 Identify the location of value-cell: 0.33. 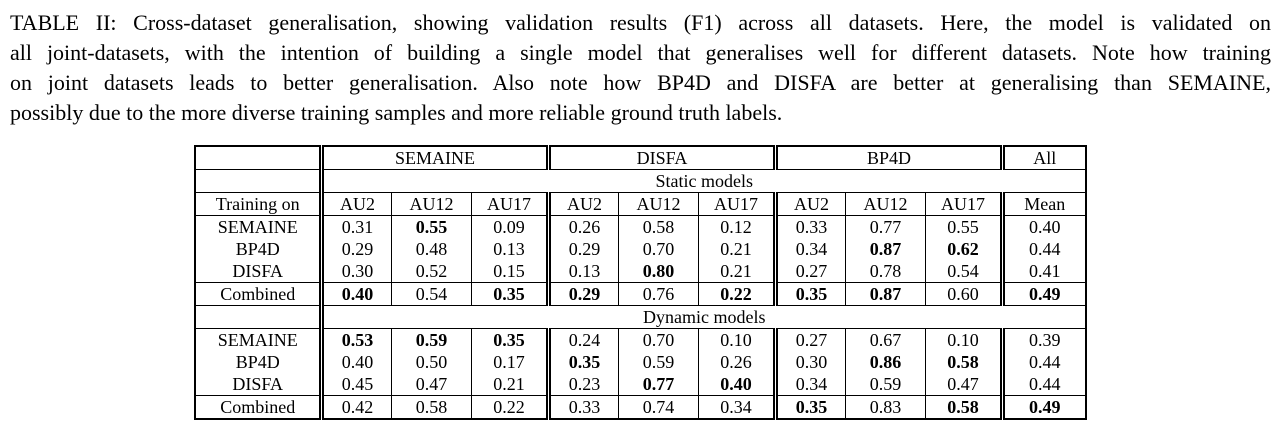
(809, 226).